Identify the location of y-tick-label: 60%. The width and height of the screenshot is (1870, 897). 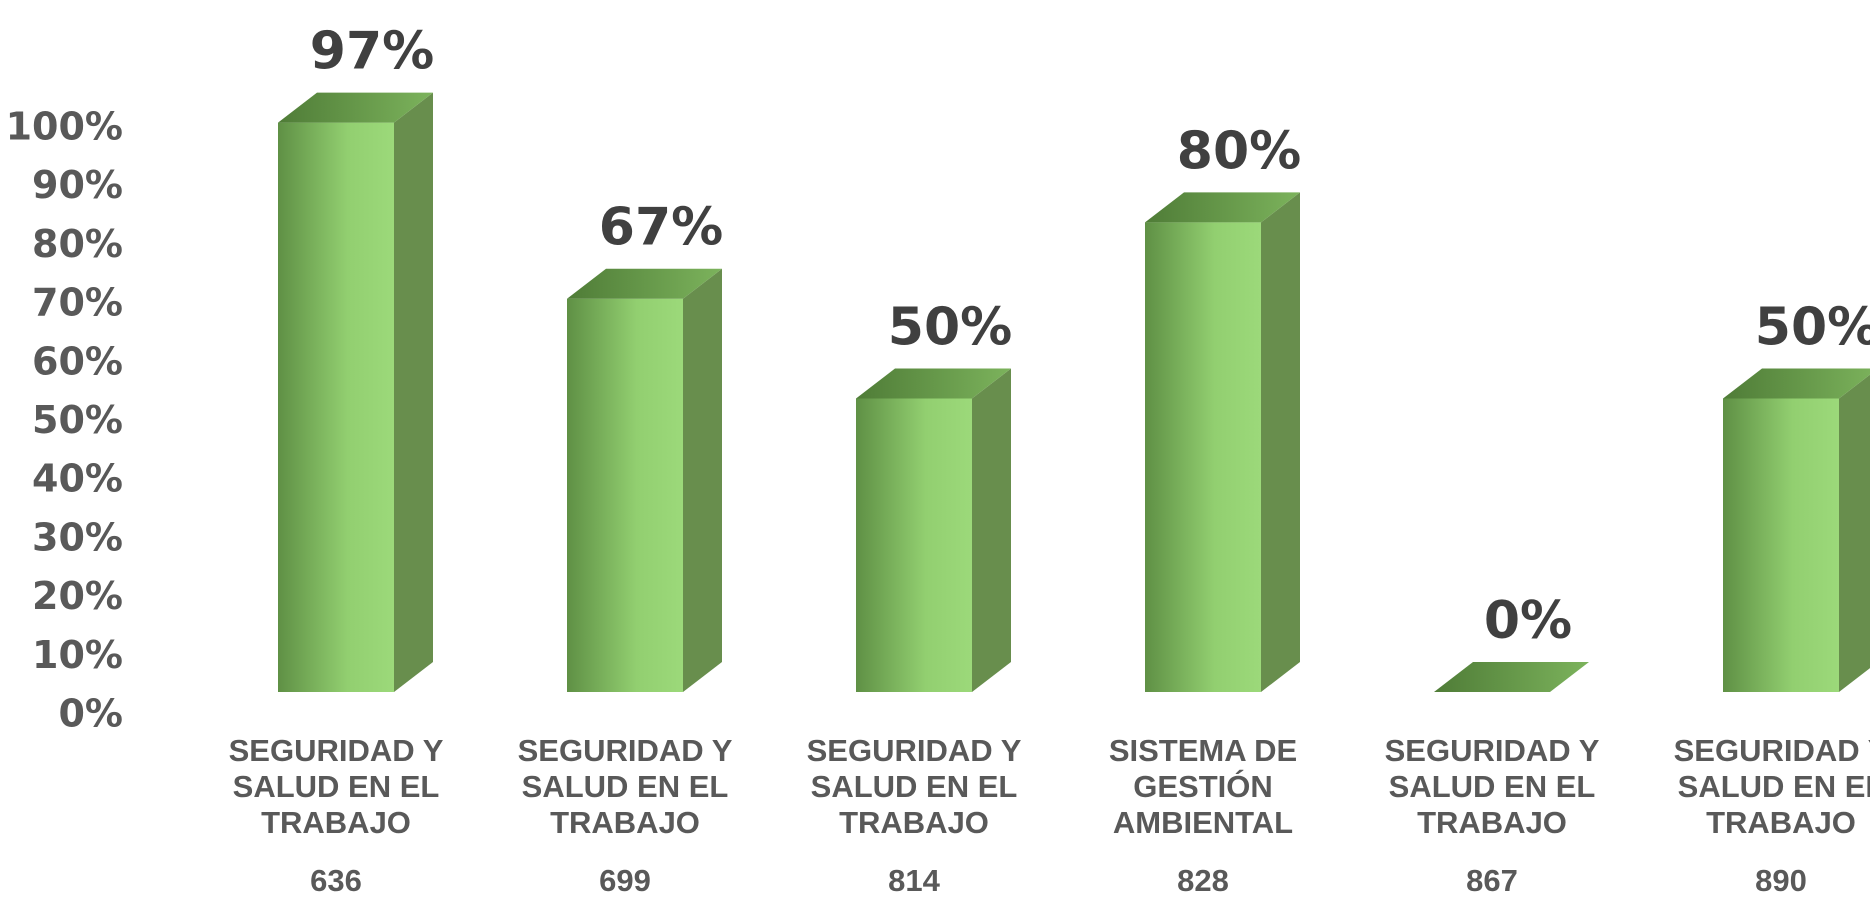
(77, 361).